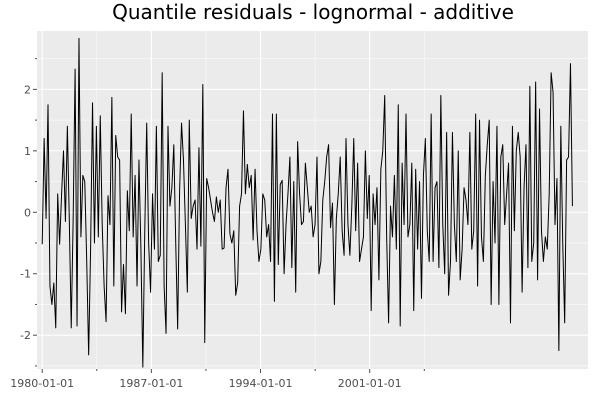 The height and width of the screenshot is (400, 600). Describe the element at coordinates (25, 274) in the screenshot. I see `y-tick-label: -1` at that location.